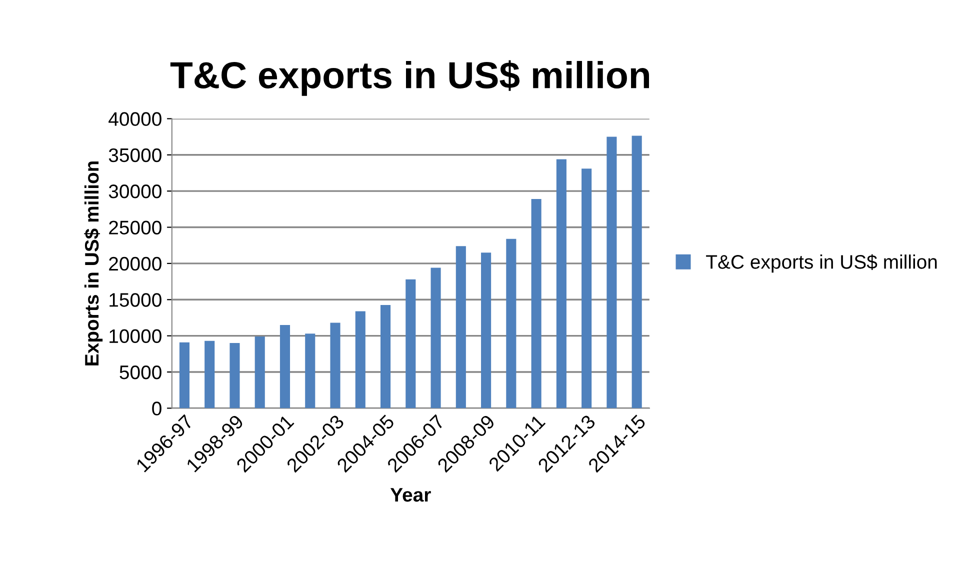  What do you see at coordinates (135, 227) in the screenshot?
I see `y-tick-label: 25000` at bounding box center [135, 227].